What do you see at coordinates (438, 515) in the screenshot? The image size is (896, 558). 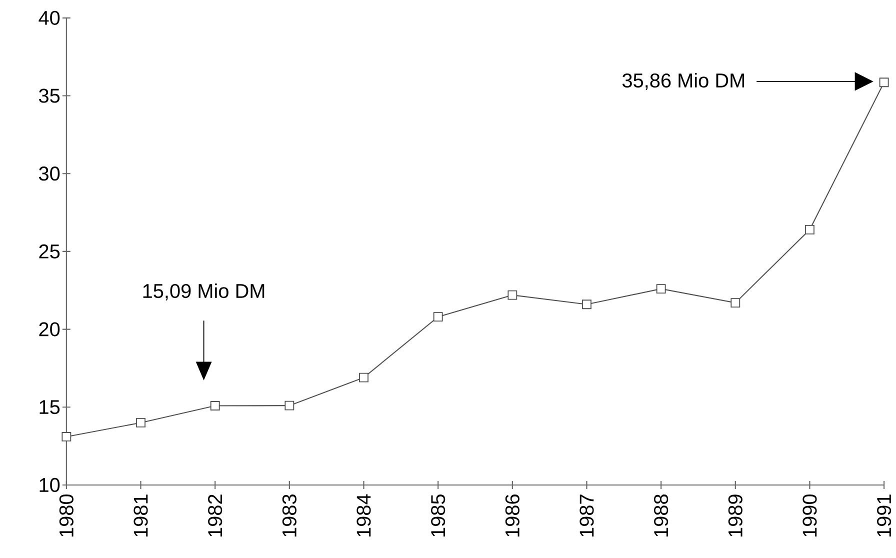 I see `x-tick-label: 1985` at bounding box center [438, 515].